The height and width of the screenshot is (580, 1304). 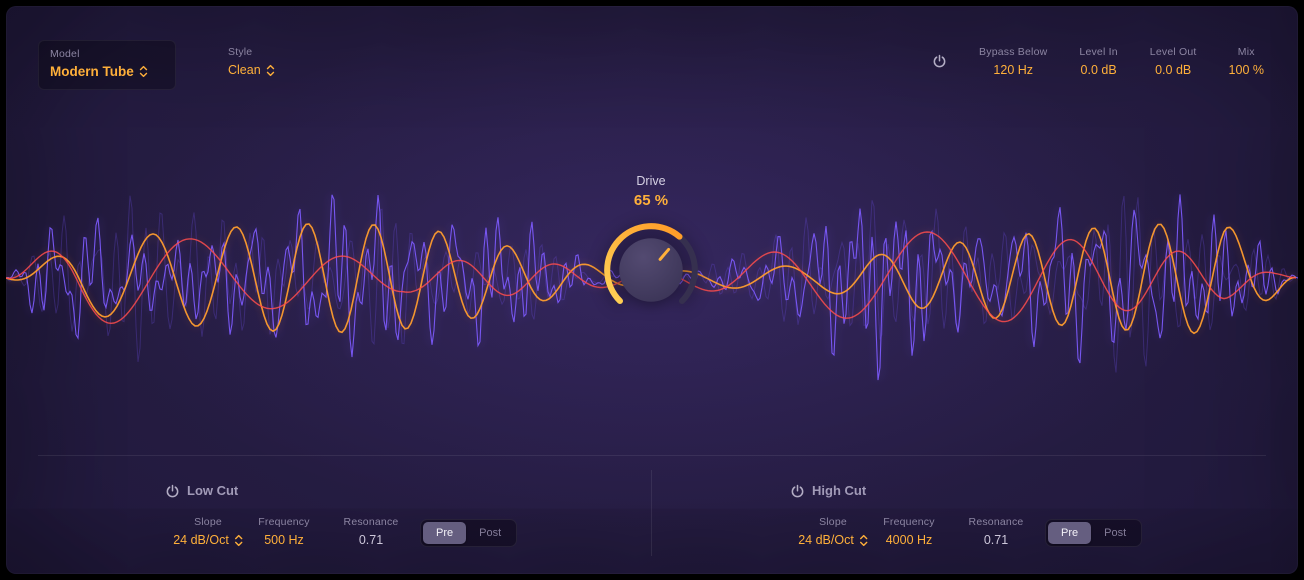 I want to click on model-value: Modern Tube, so click(x=92, y=71).